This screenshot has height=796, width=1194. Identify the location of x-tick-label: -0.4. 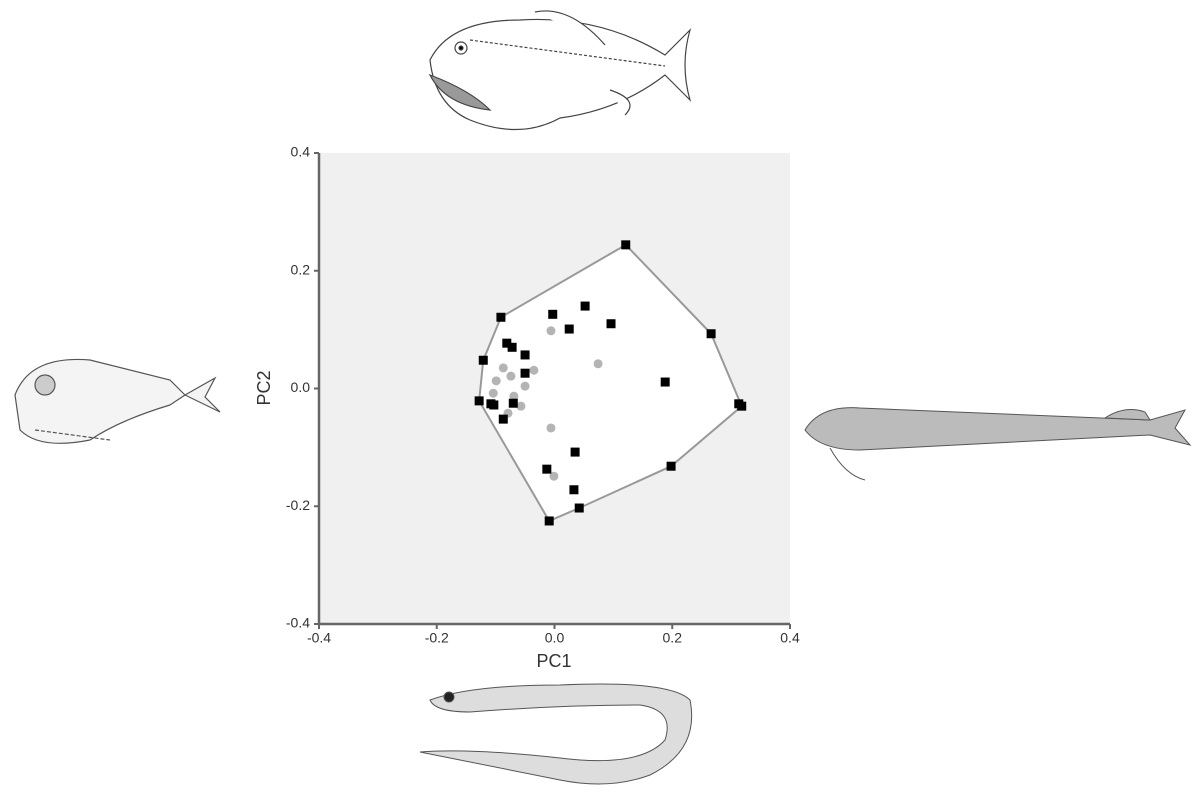
(319, 638).